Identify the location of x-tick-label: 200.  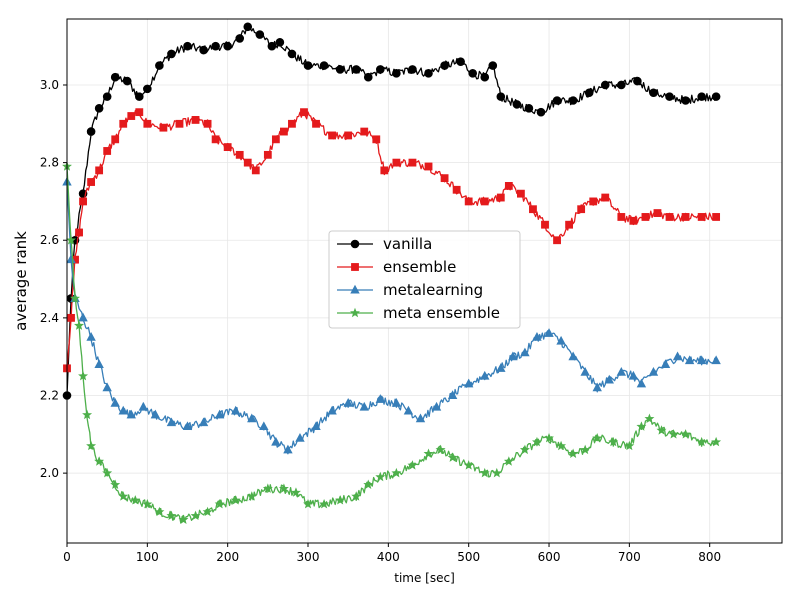
(227, 557).